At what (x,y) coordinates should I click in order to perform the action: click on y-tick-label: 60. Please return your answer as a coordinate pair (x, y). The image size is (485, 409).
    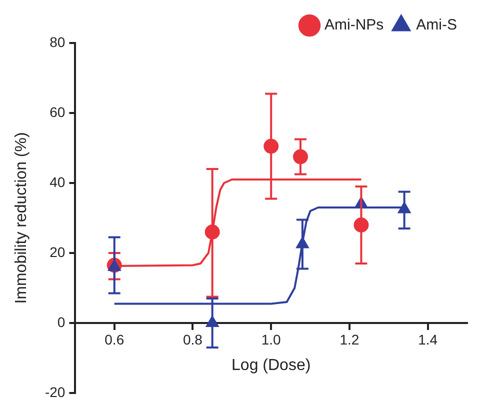
    Looking at the image, I should click on (58, 112).